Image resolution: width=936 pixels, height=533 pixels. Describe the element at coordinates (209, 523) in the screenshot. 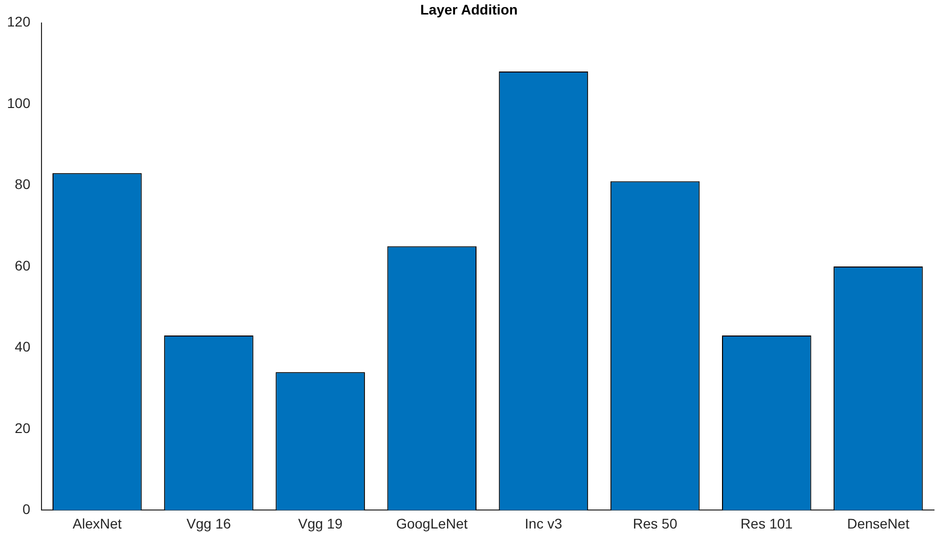

I see `x-tick-label: Vgg 16` at that location.